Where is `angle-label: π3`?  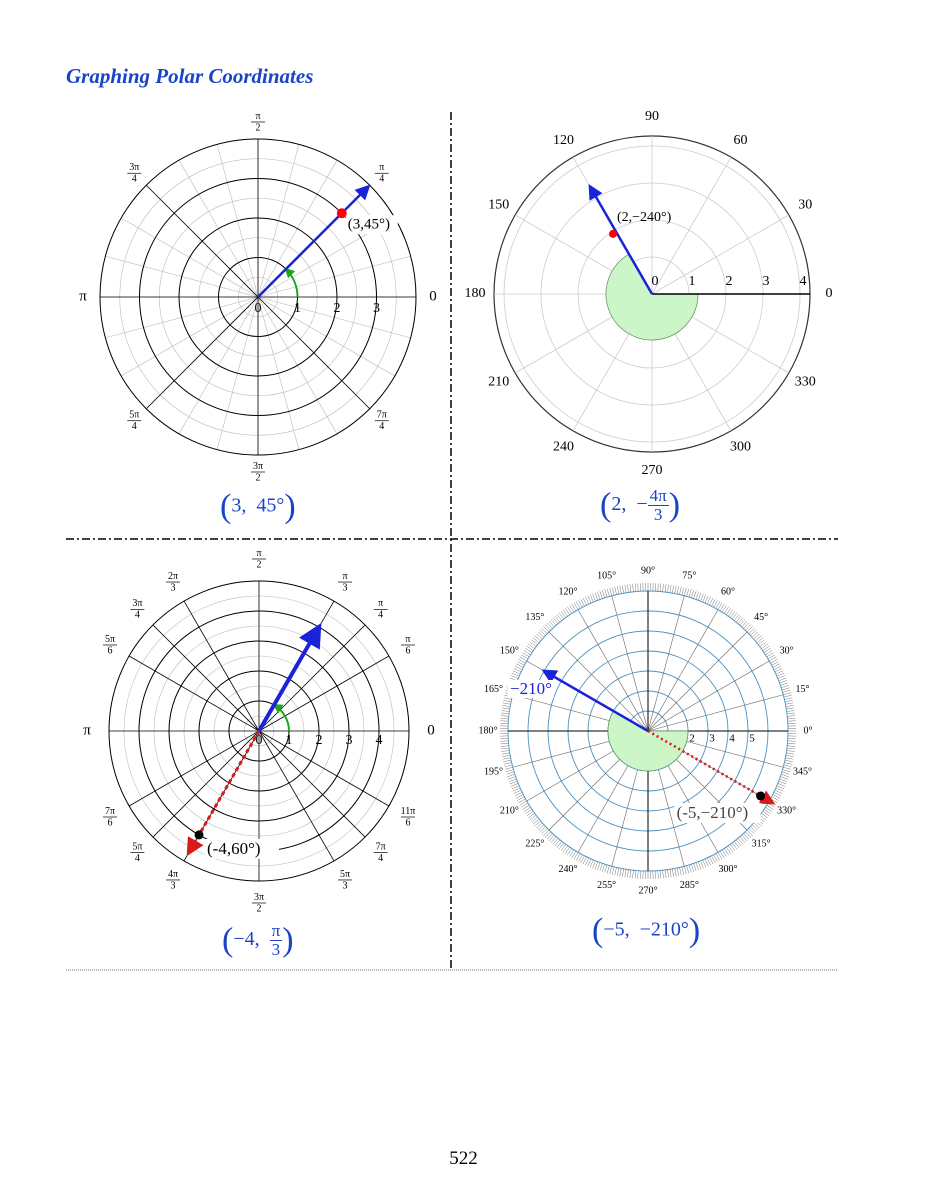 angle-label: π3 is located at coordinates (345, 582).